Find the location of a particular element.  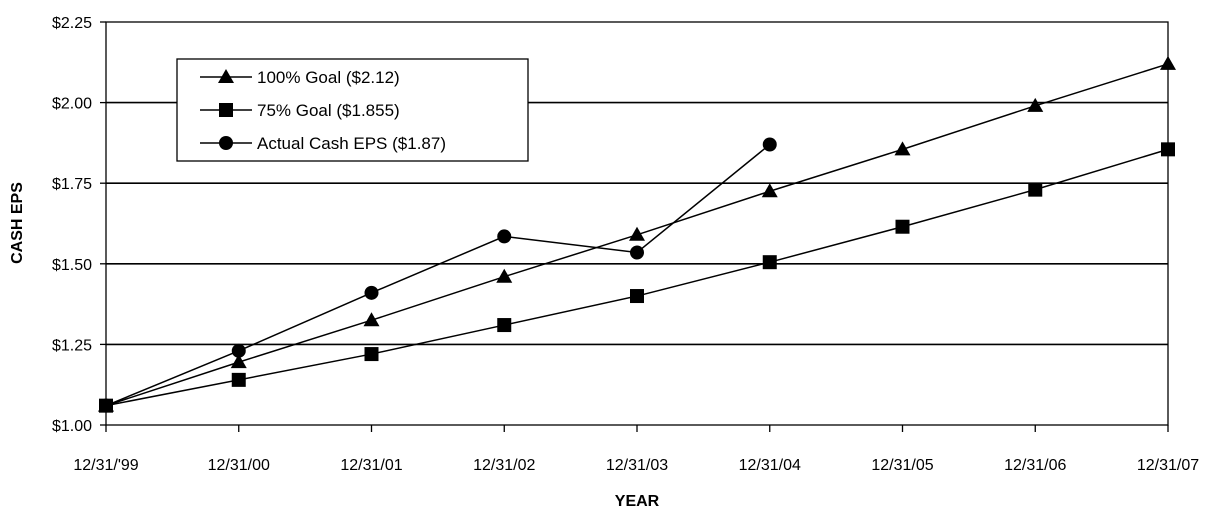

x-tick-label: 12/31/'99 is located at coordinates (105, 465).